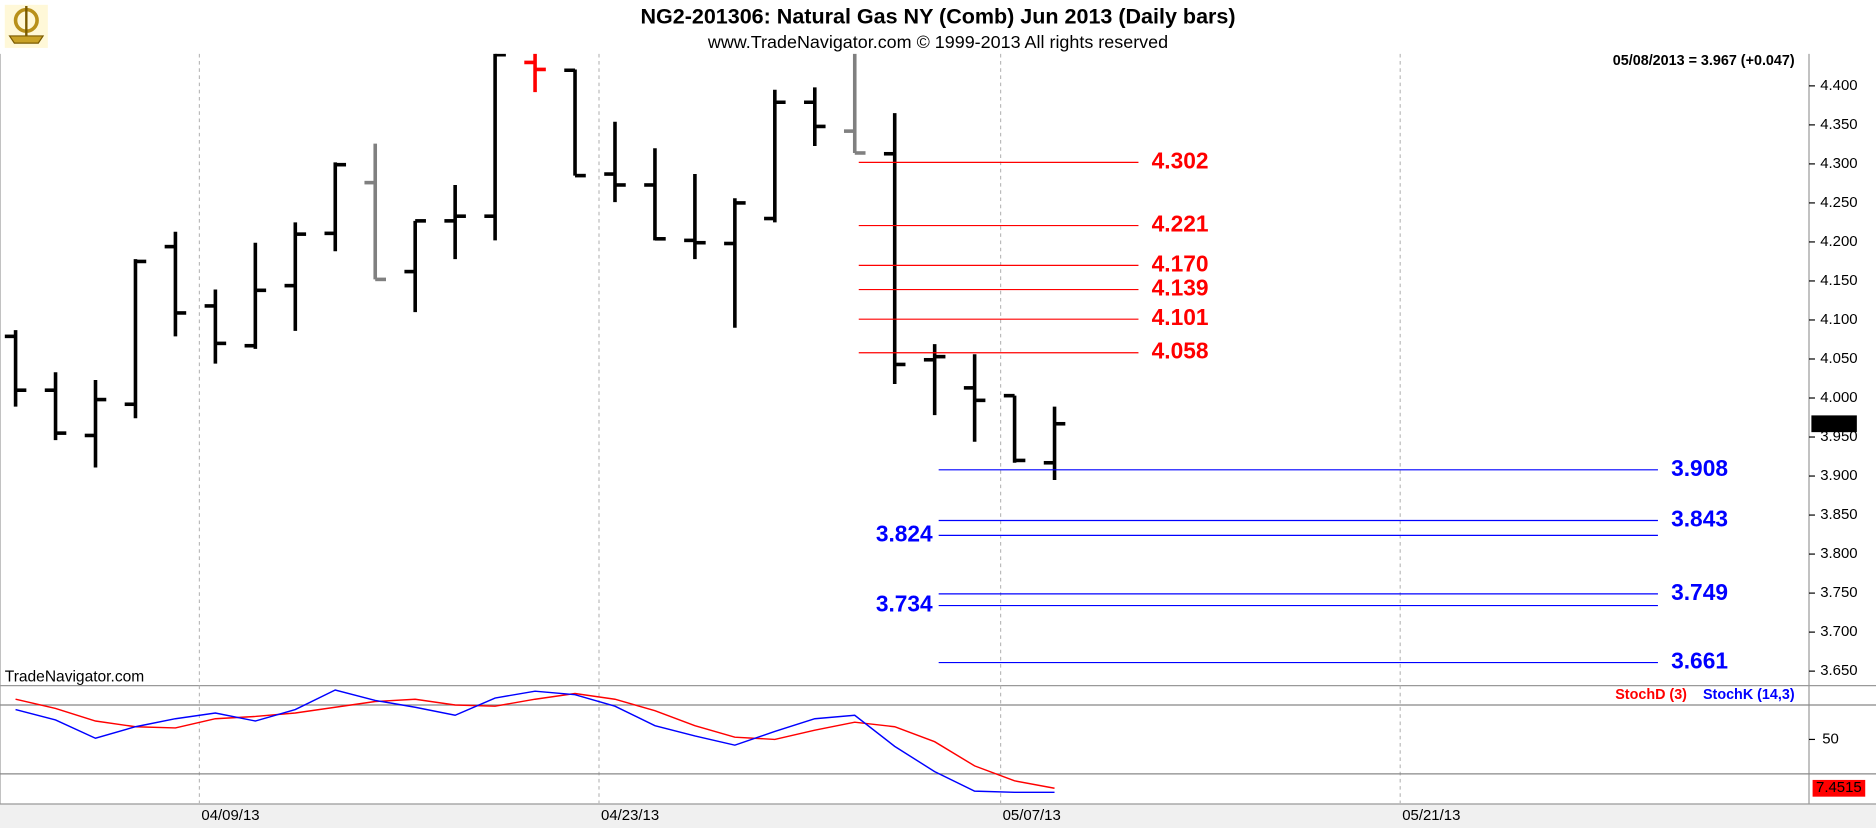  What do you see at coordinates (1180, 224) in the screenshot?
I see `level-label: 4.221` at bounding box center [1180, 224].